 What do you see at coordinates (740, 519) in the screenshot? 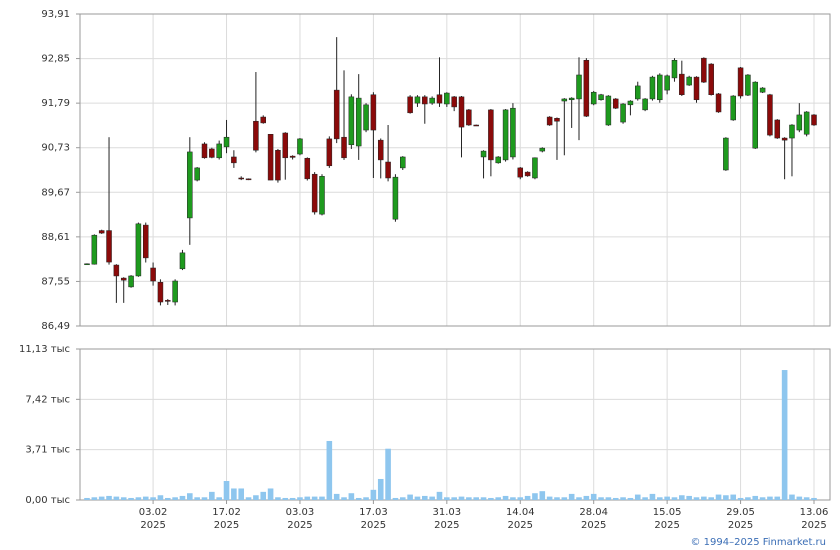
I see `x-tick-label: 29.05 2025` at bounding box center [740, 519].